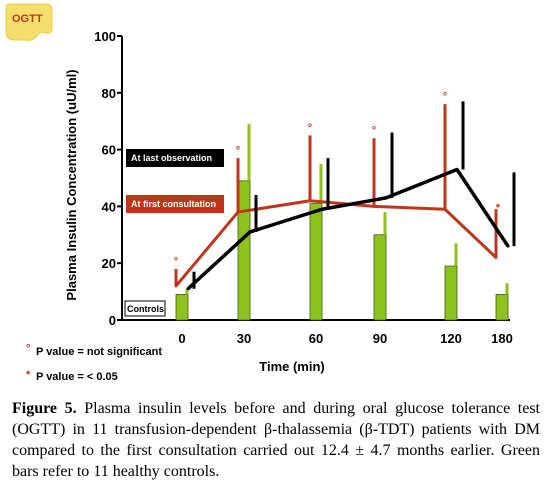 This screenshot has height=492, width=549. What do you see at coordinates (109, 206) in the screenshot?
I see `y-tick-label: 40` at bounding box center [109, 206].